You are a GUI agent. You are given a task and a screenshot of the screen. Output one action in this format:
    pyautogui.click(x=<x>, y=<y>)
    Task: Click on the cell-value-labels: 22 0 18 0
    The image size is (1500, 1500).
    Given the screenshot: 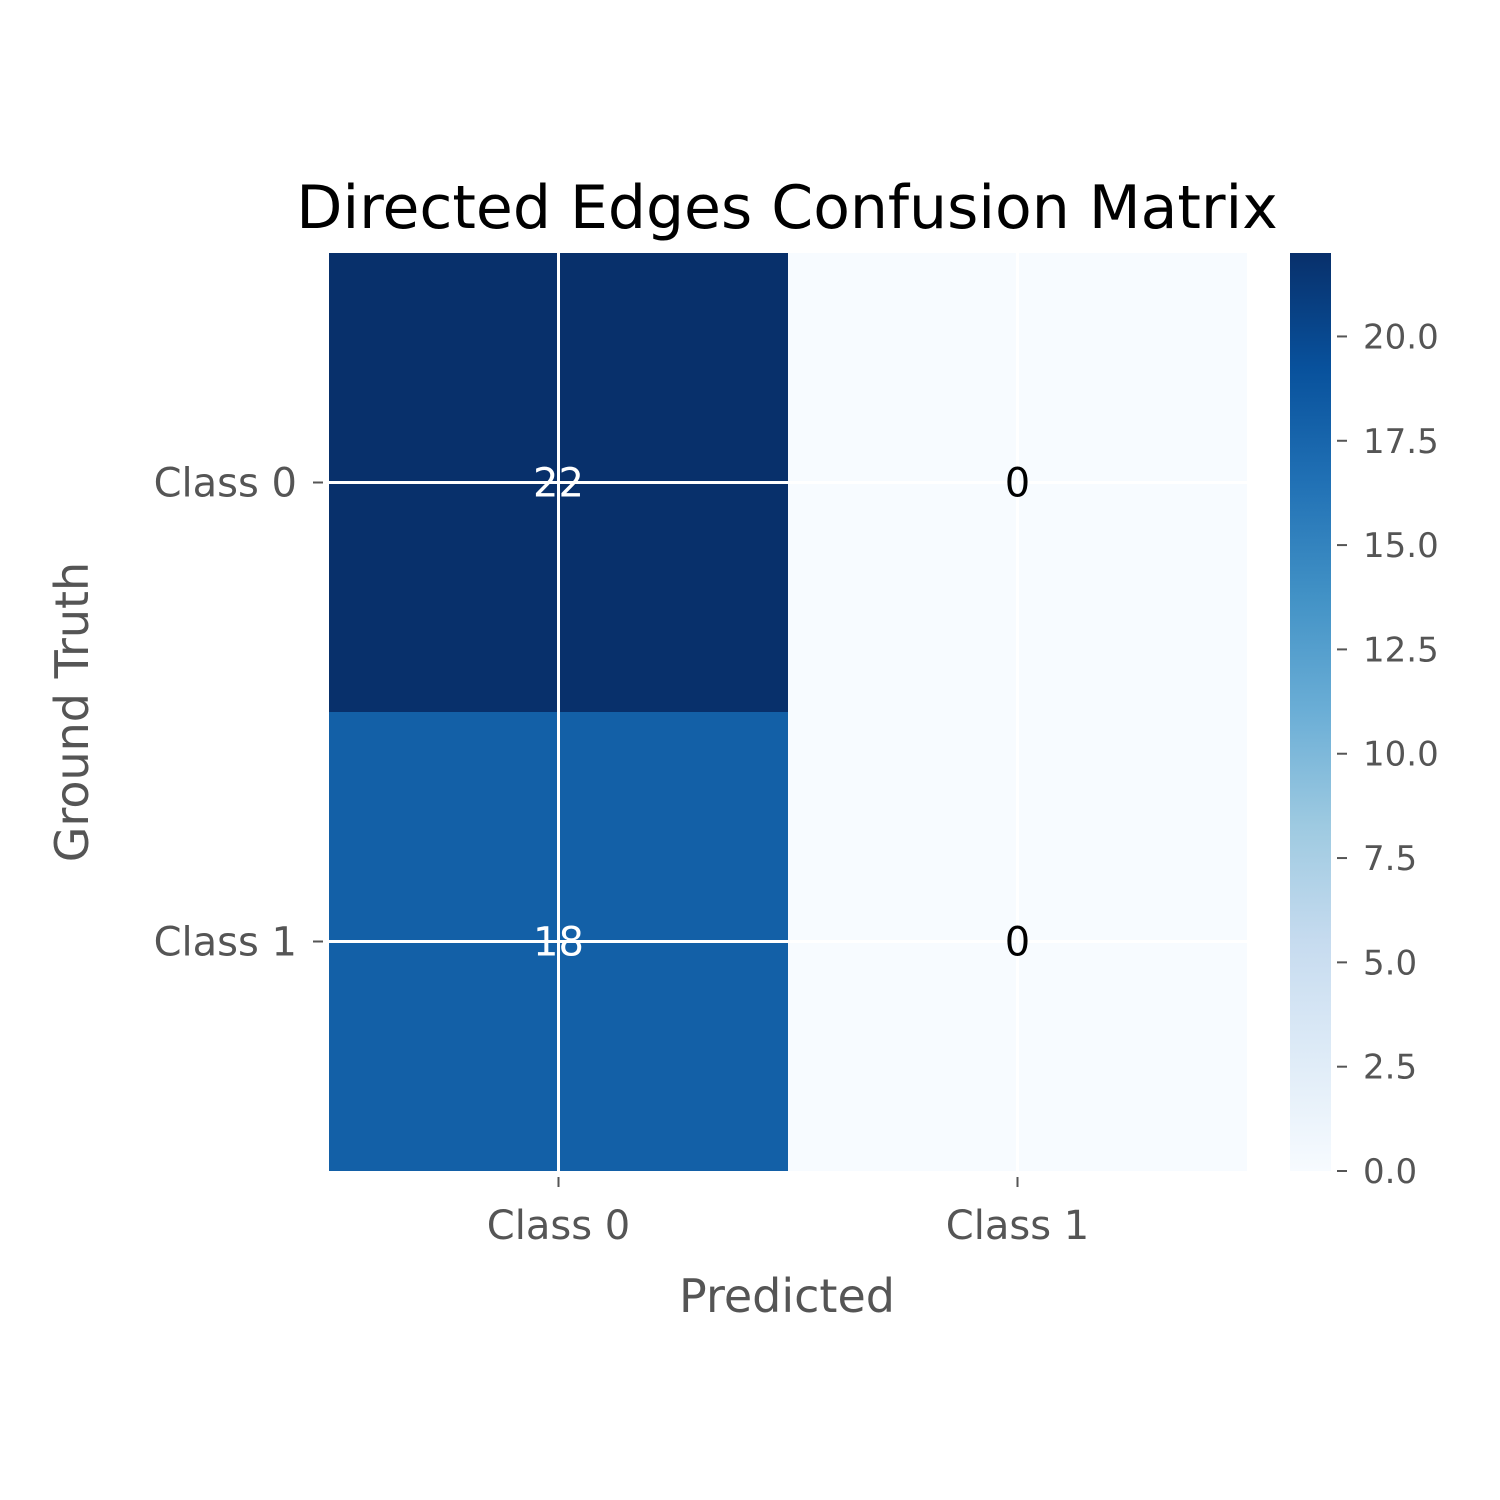 What is the action you would take?
    pyautogui.click(x=781, y=713)
    